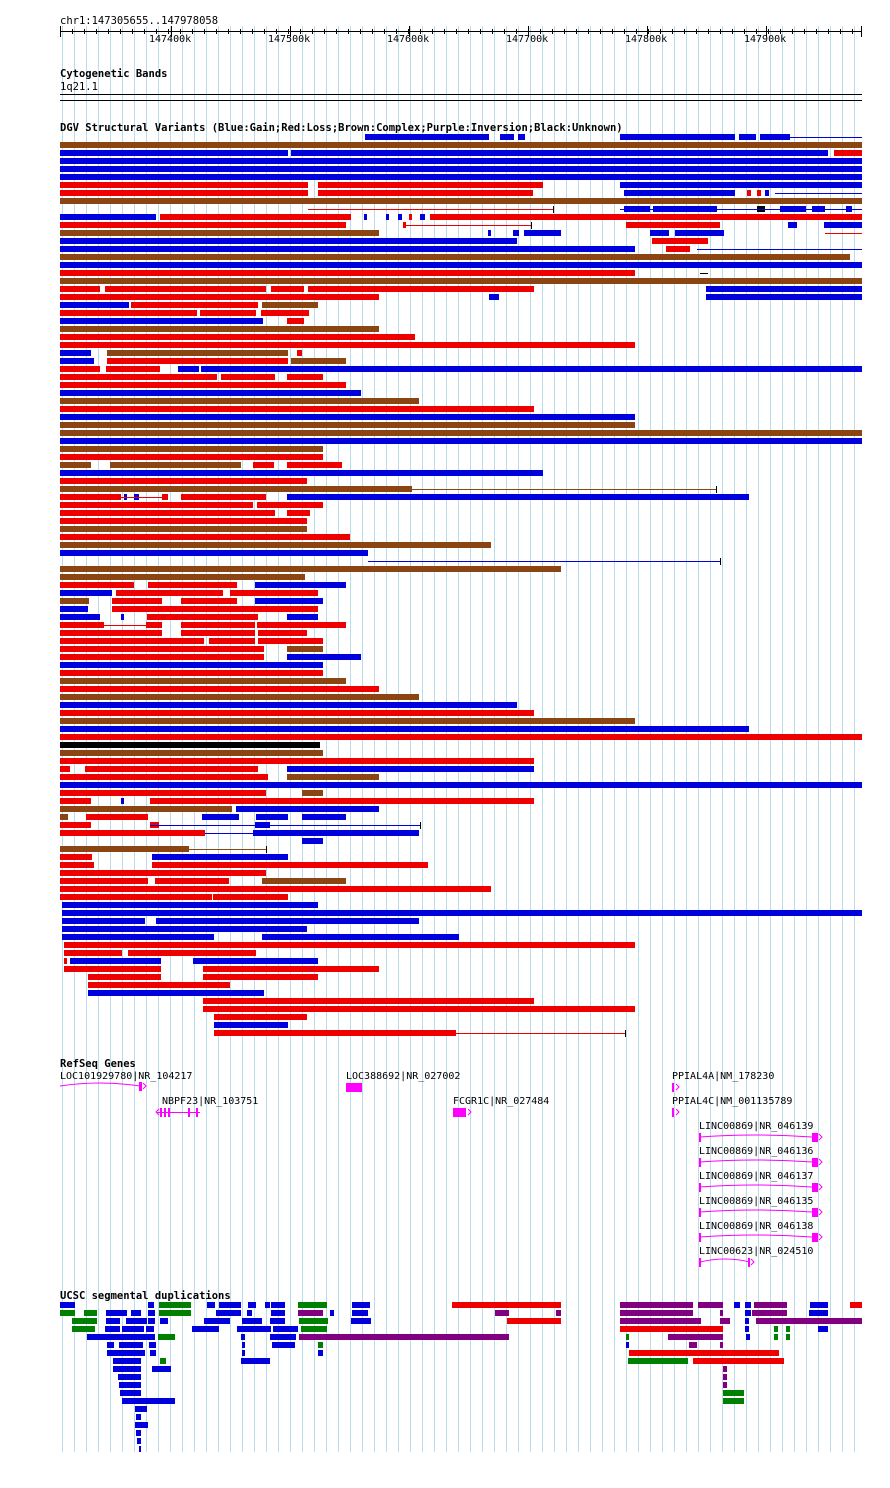  What do you see at coordinates (403, 1076) in the screenshot?
I see `gene-label: LOC388692|NR_027002` at bounding box center [403, 1076].